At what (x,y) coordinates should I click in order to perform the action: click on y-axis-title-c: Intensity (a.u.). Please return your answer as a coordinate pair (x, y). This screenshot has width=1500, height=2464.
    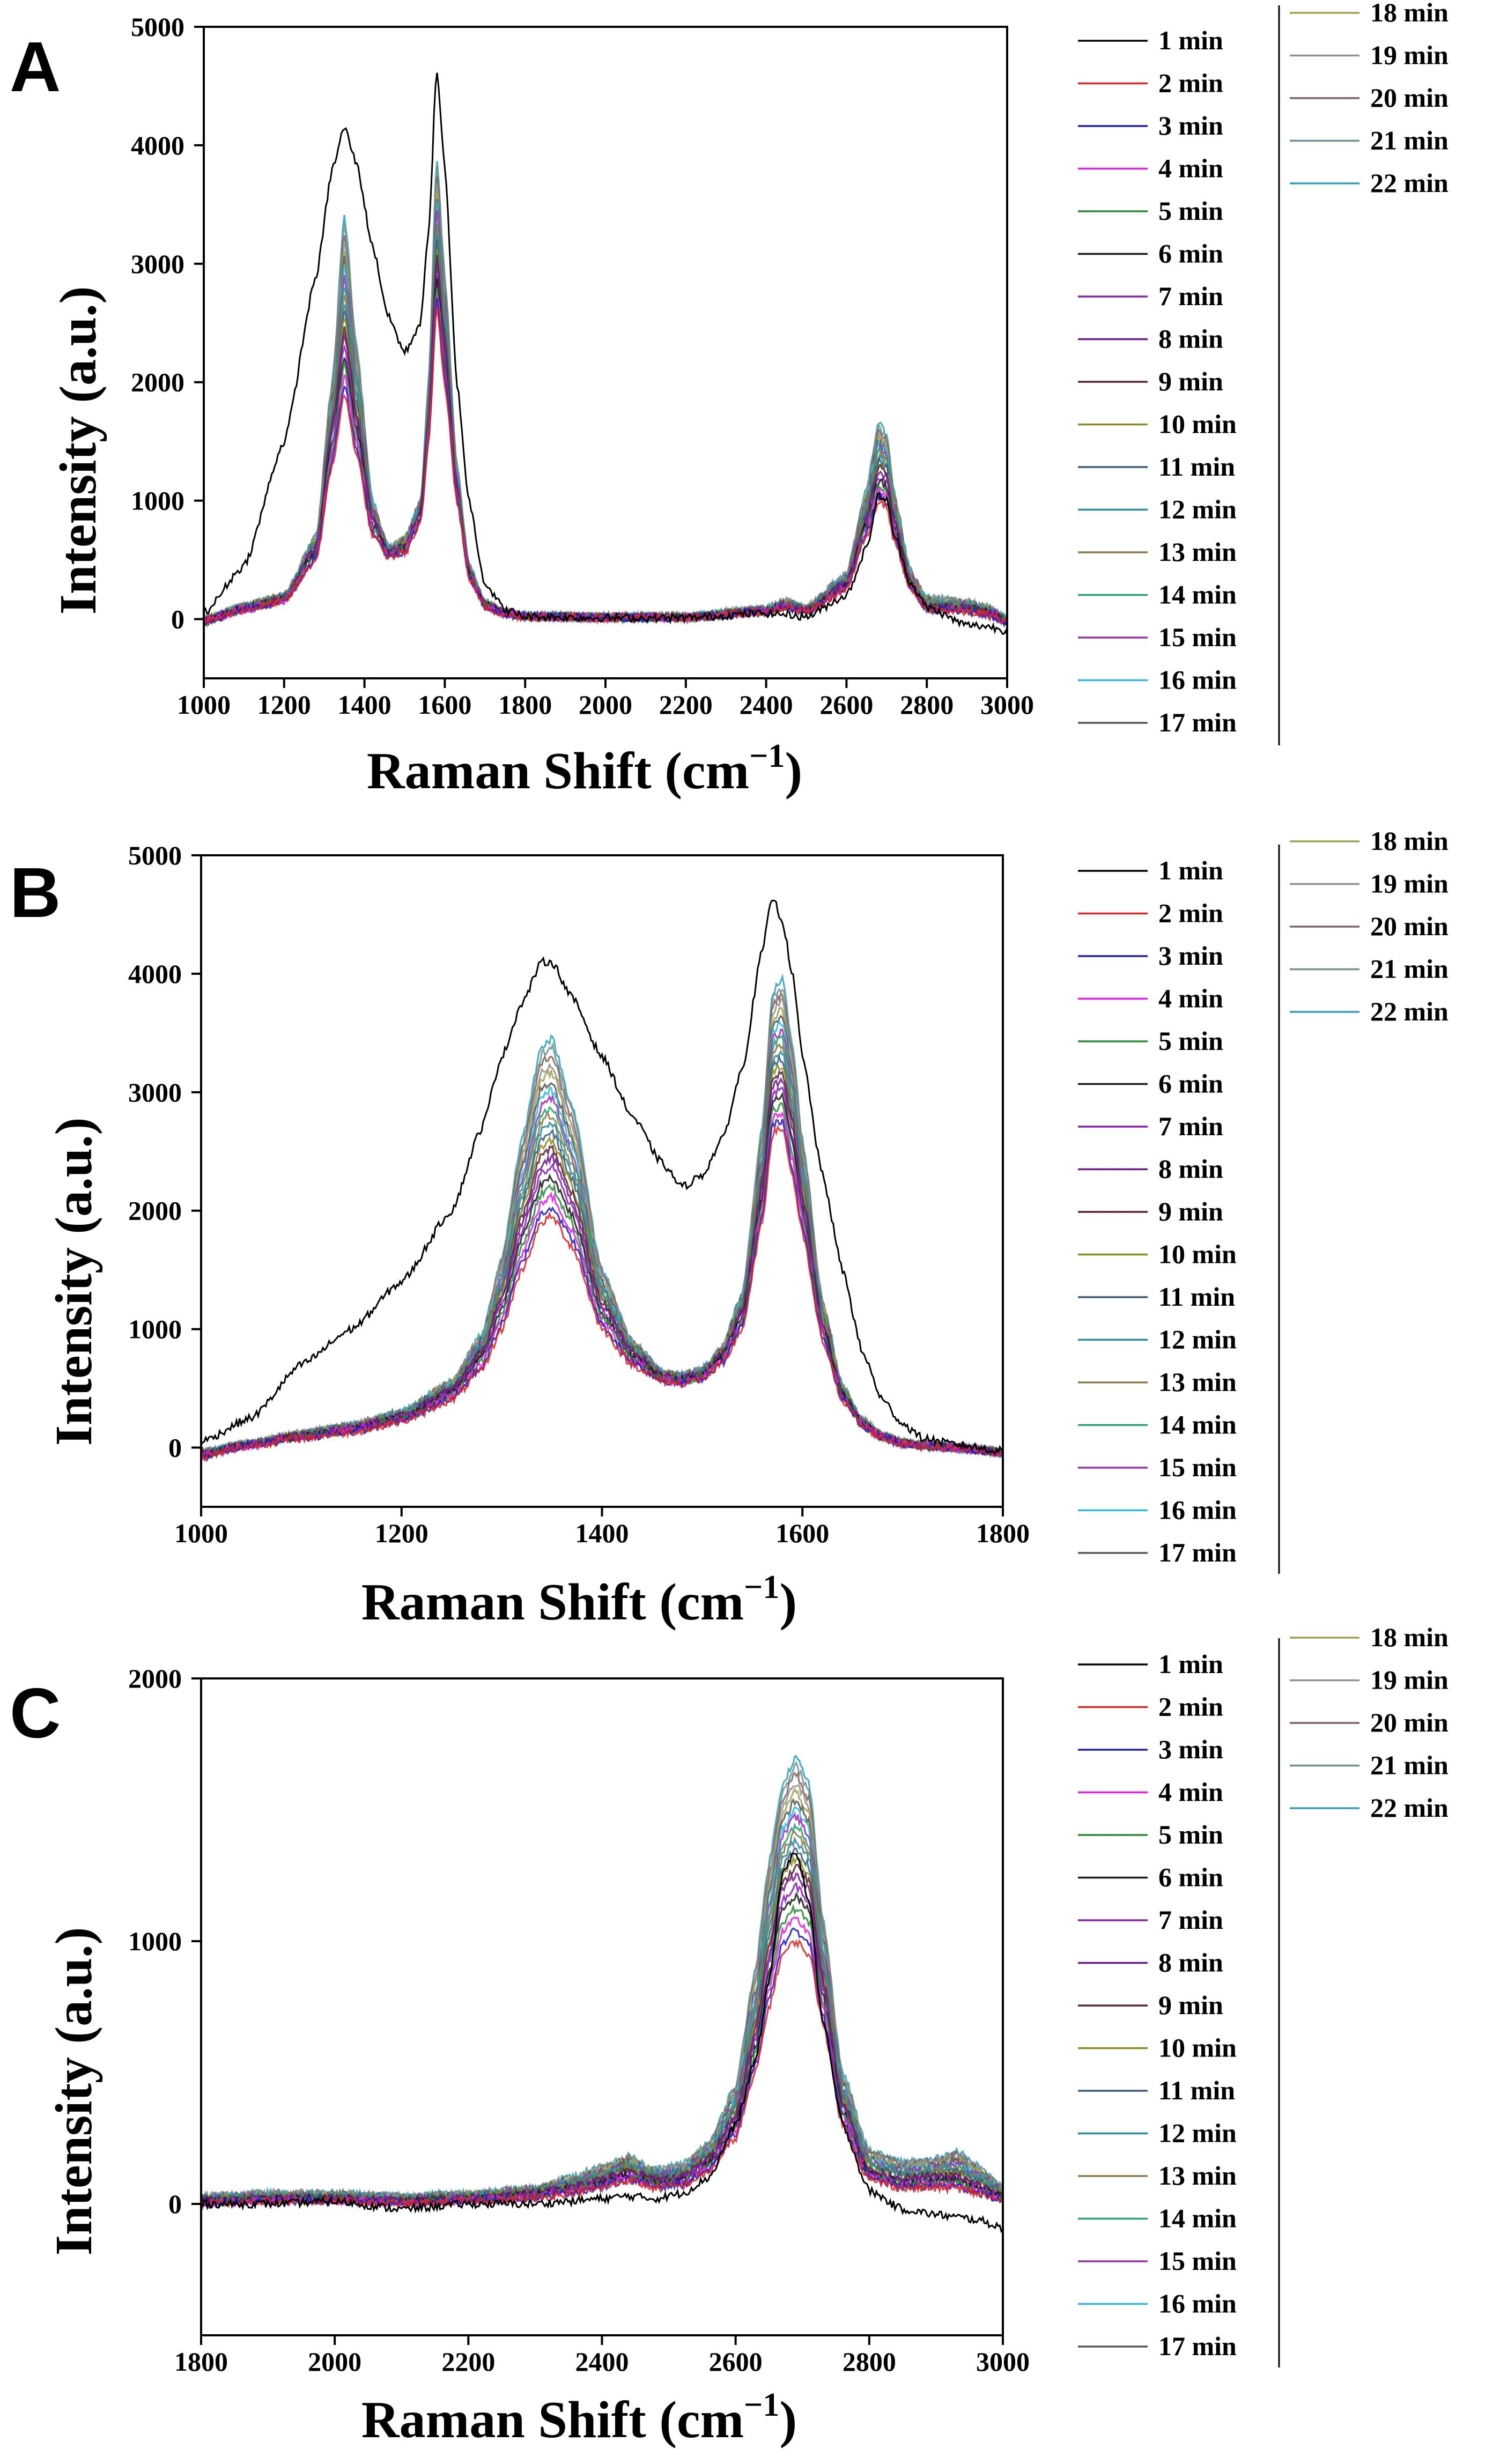
    Looking at the image, I should click on (74, 2091).